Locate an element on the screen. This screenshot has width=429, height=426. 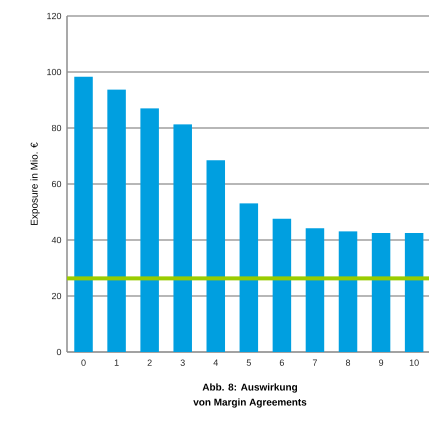
x-tick-label: 3 is located at coordinates (182, 363).